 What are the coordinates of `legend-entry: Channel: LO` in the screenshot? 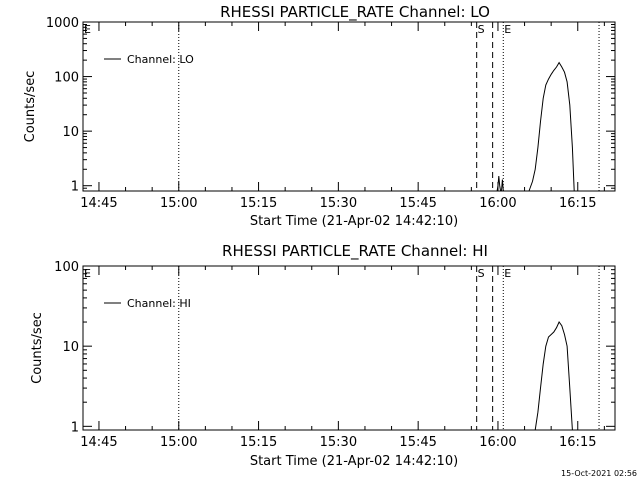 It's located at (160, 59).